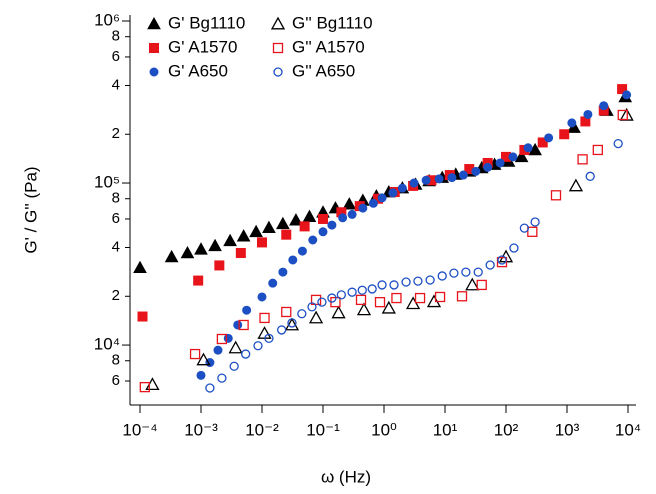 Image resolution: width=656 pixels, height=494 pixels. I want to click on x-tick-label: 10⁻¹, so click(323, 429).